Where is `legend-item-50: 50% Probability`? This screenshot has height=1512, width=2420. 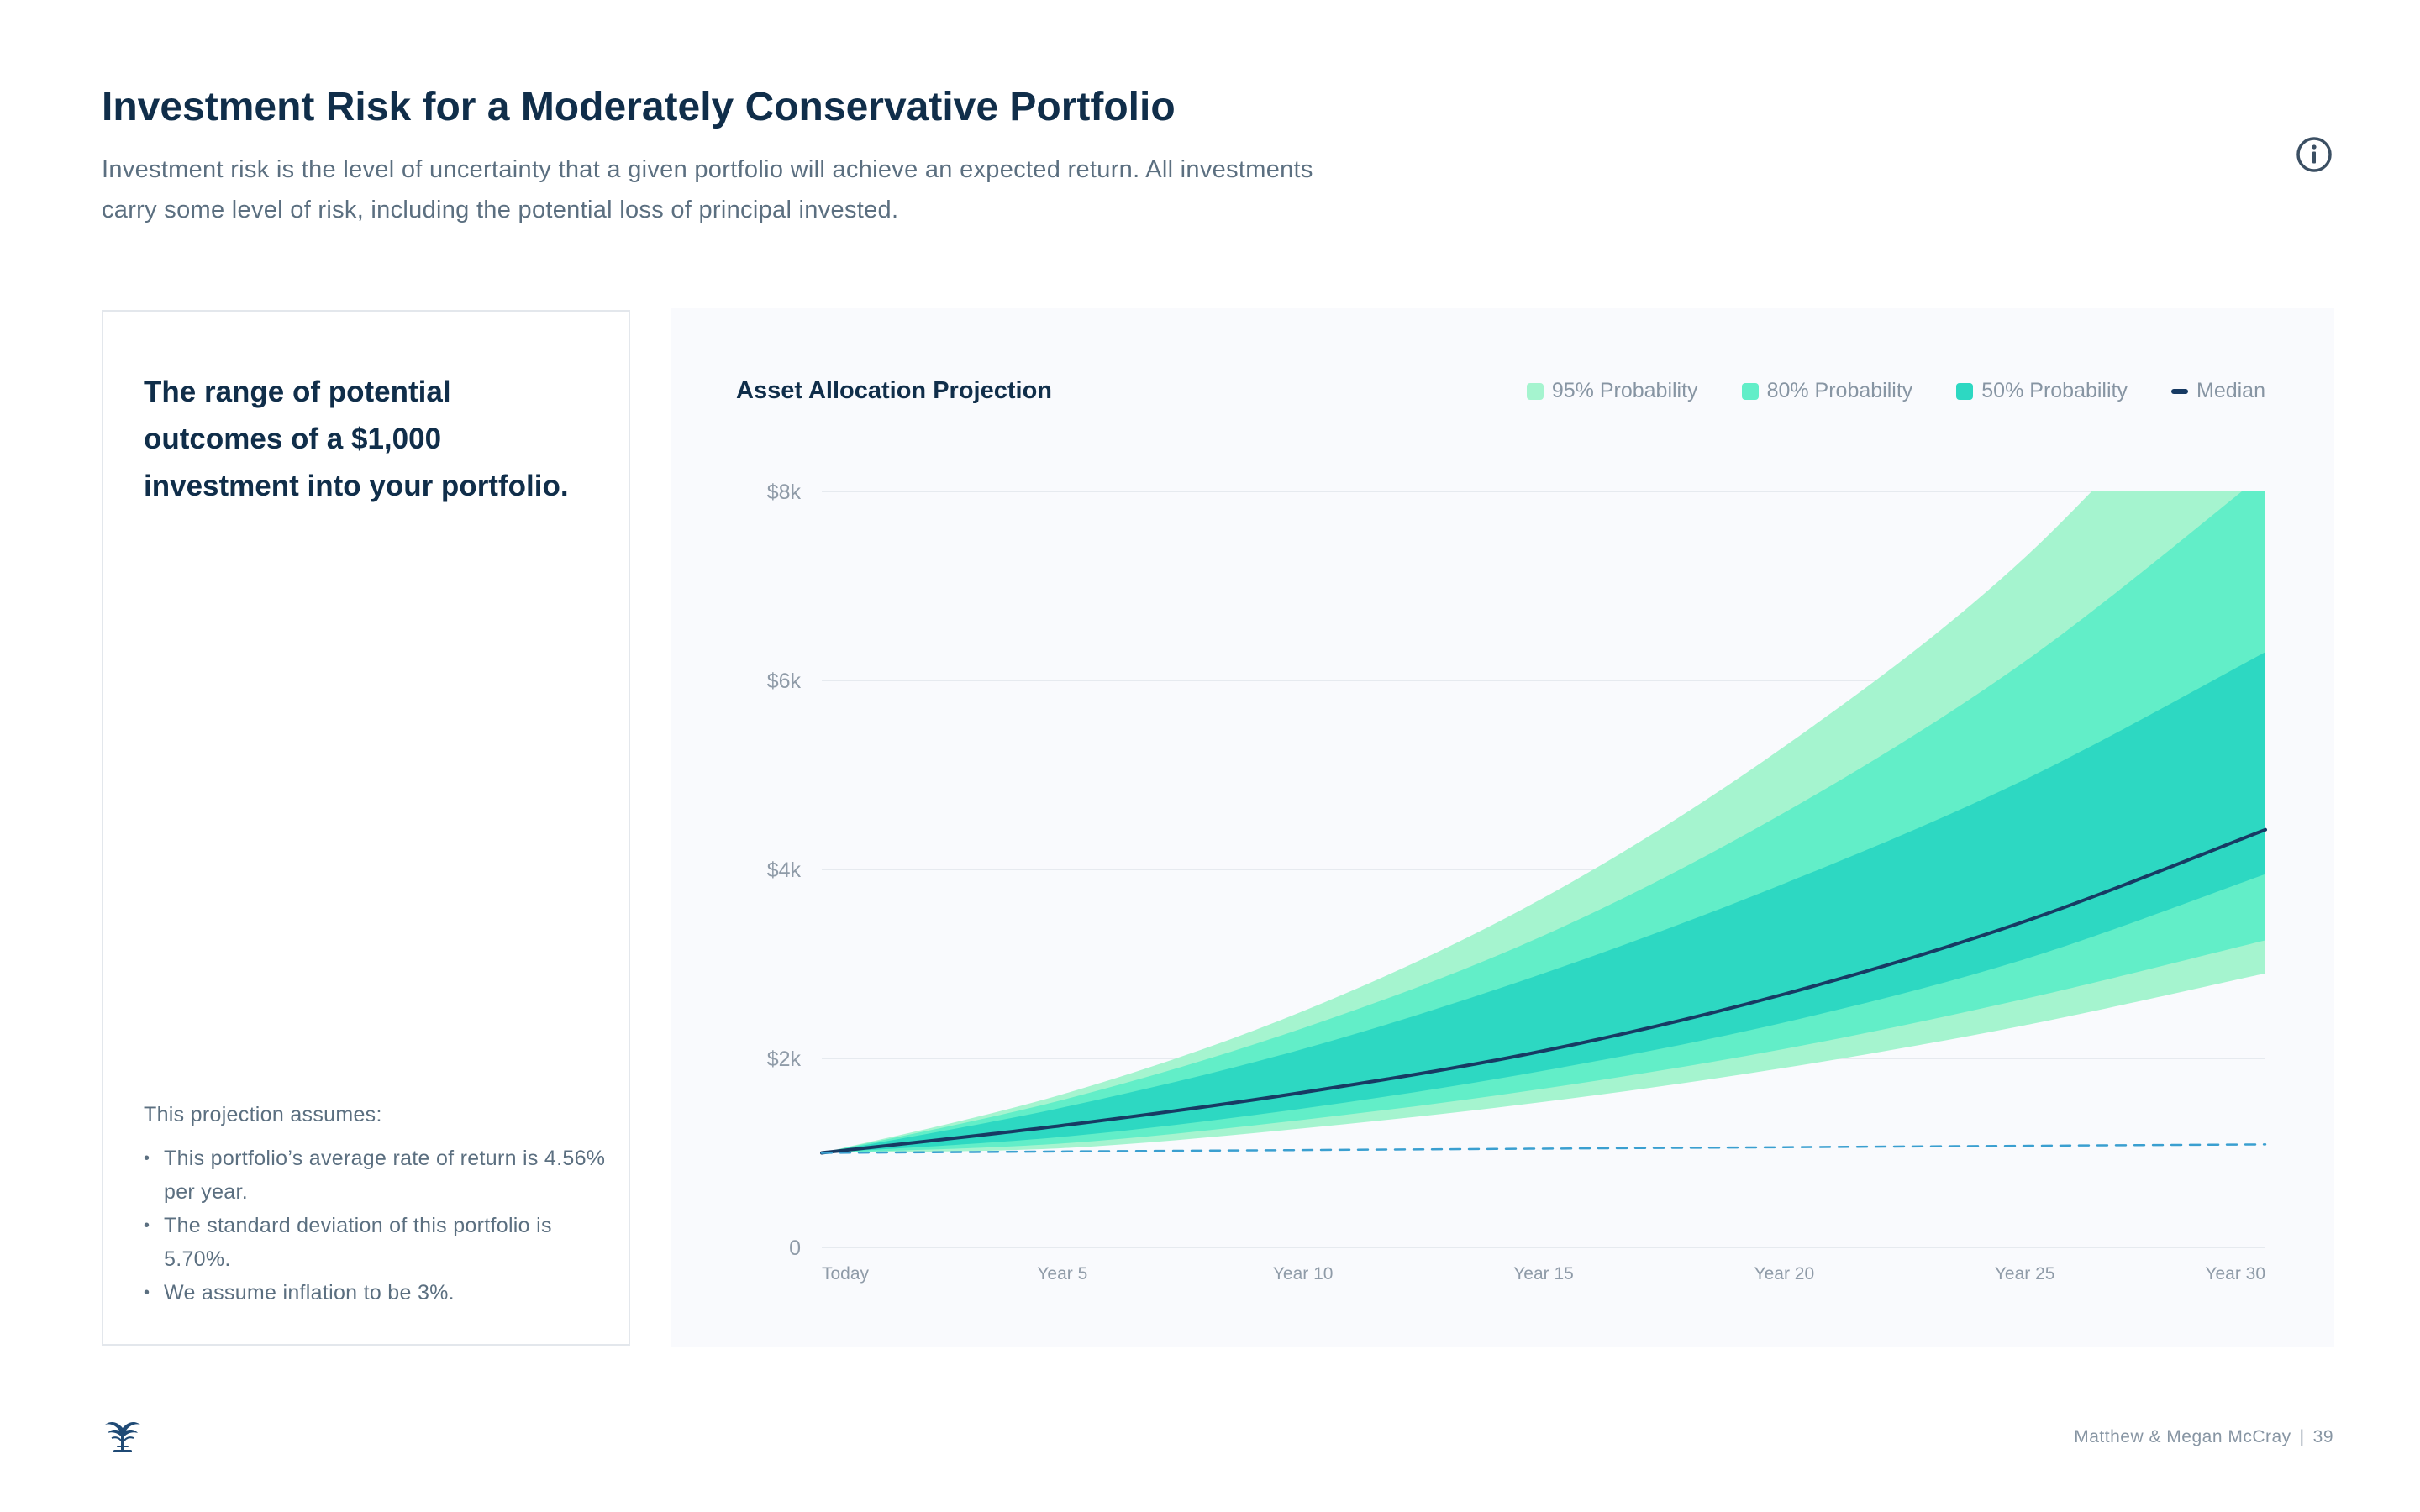 legend-item-50: 50% Probability is located at coordinates (2042, 391).